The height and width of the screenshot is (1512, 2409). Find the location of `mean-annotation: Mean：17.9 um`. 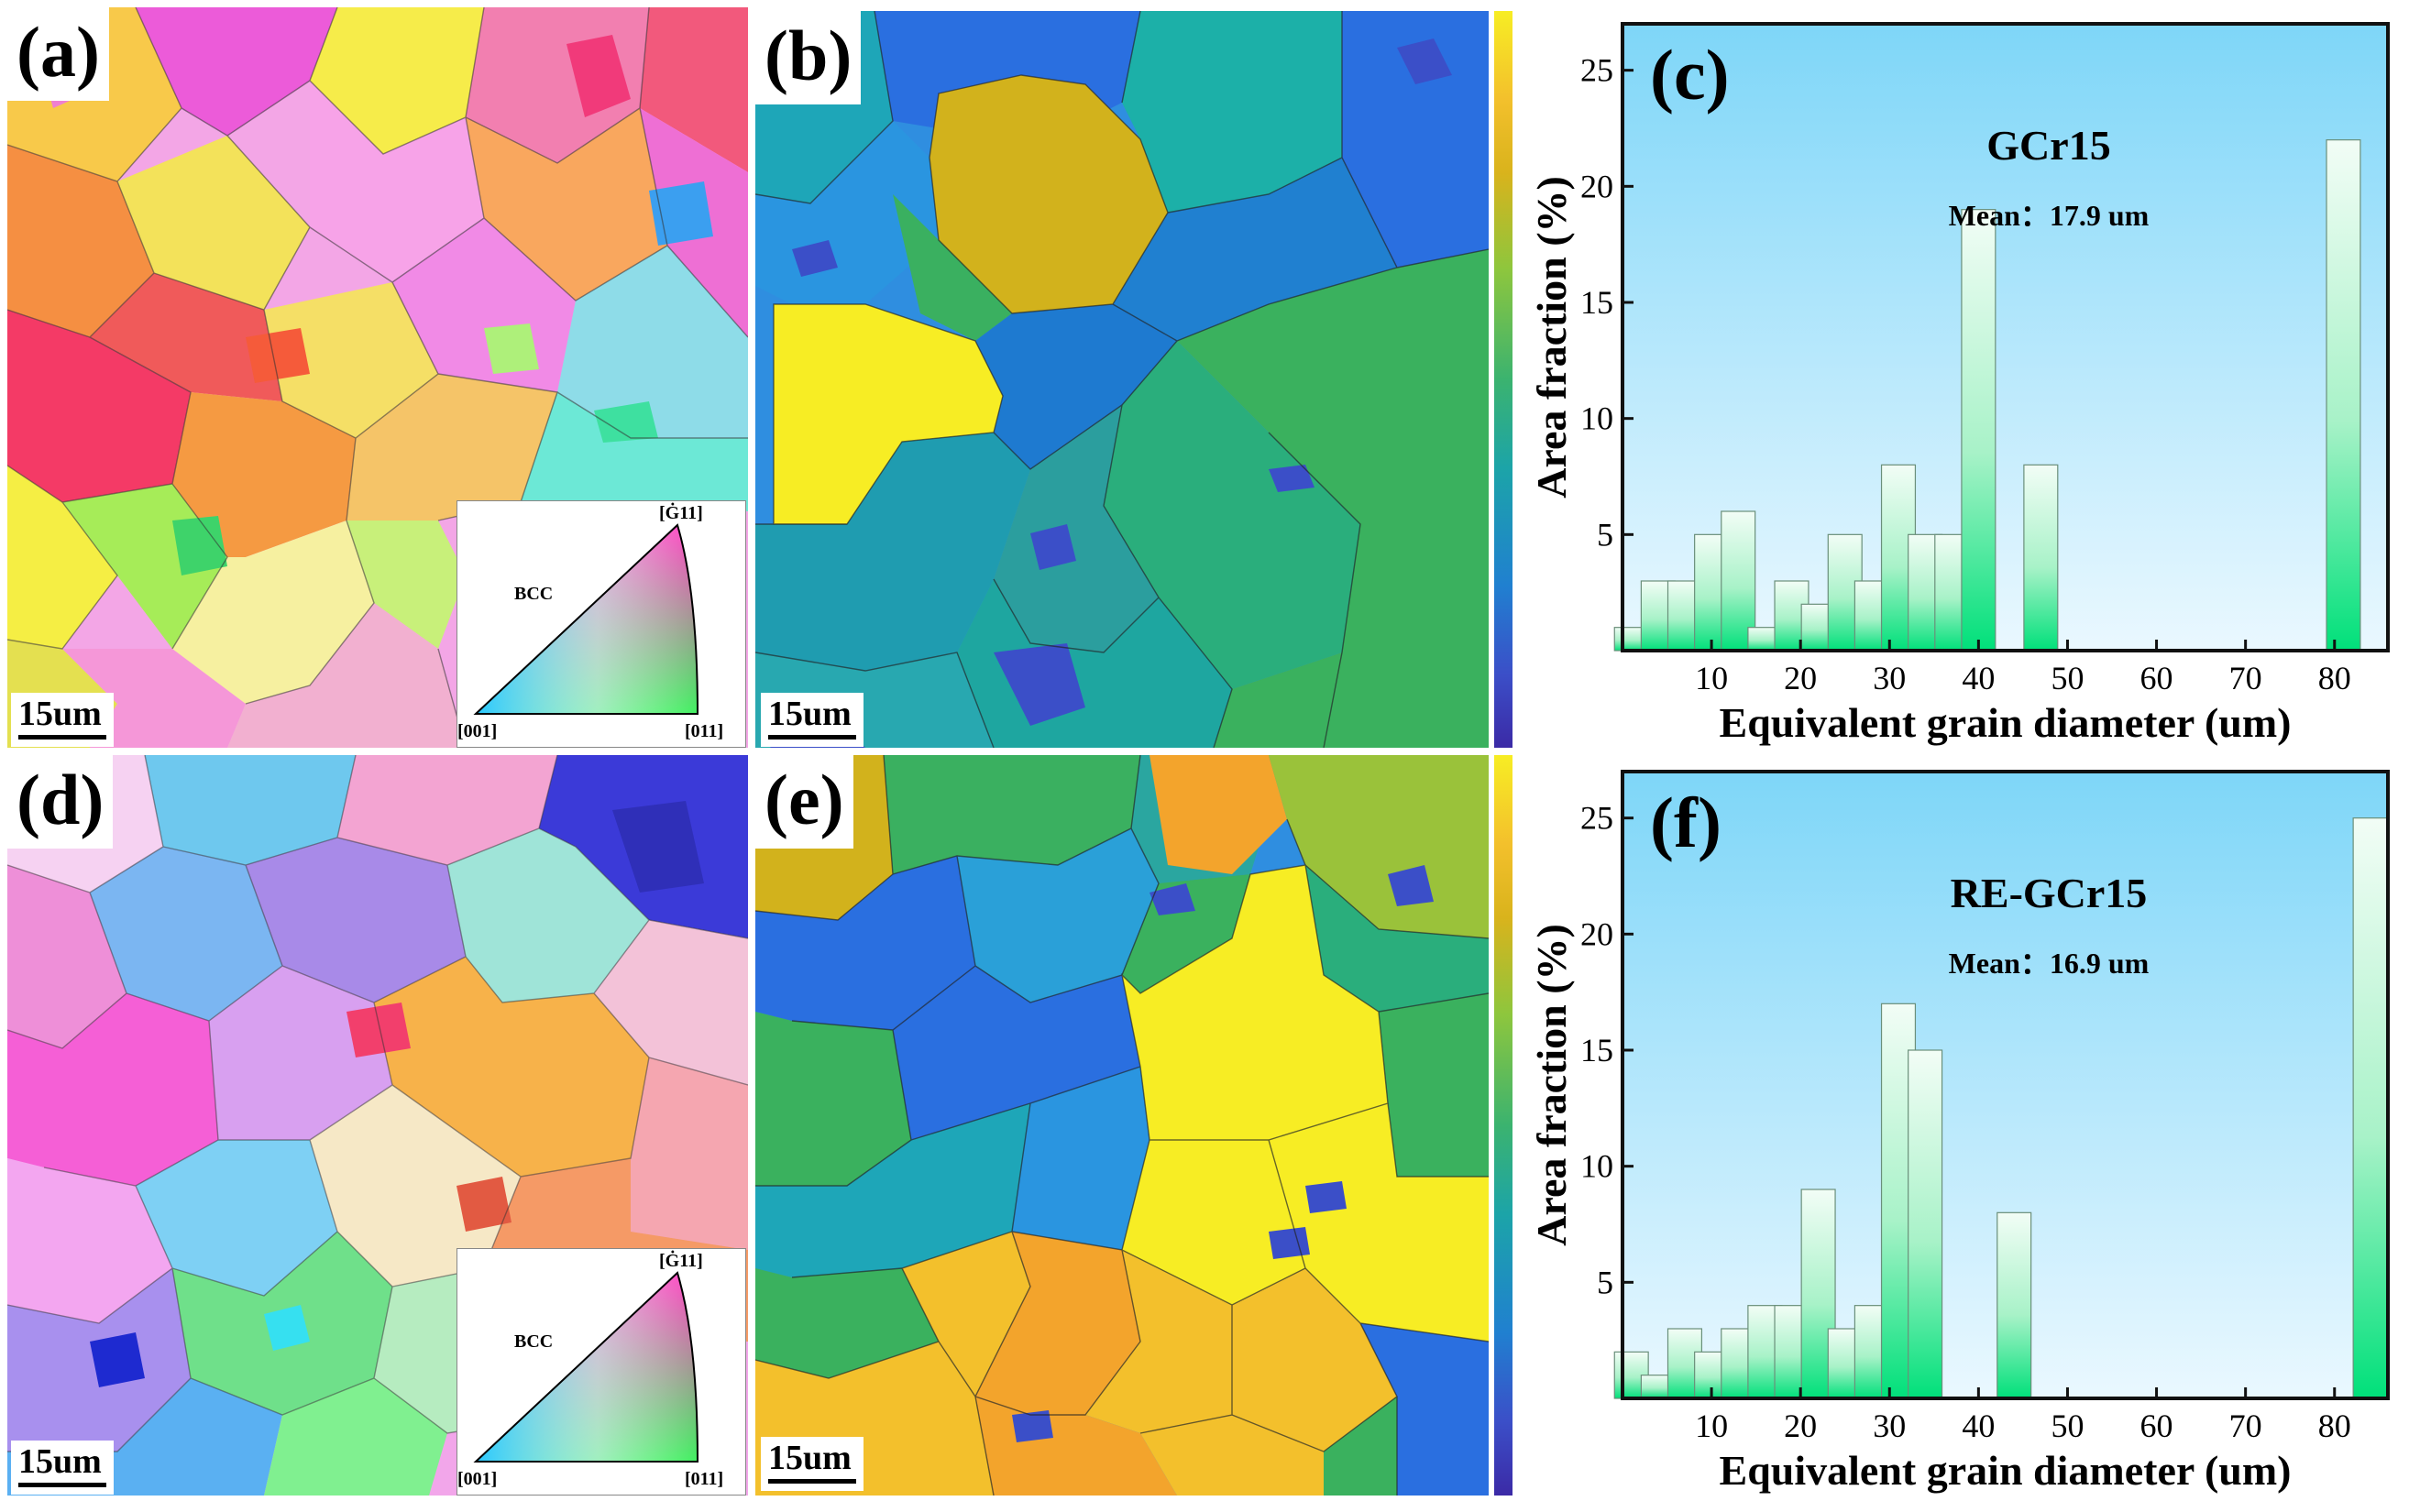

mean-annotation: Mean：17.9 um is located at coordinates (2049, 215).